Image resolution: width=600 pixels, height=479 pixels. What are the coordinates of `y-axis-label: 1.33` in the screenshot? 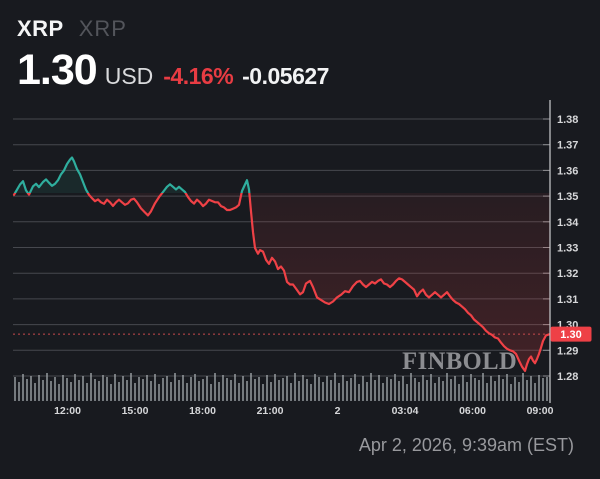 It's located at (567, 249).